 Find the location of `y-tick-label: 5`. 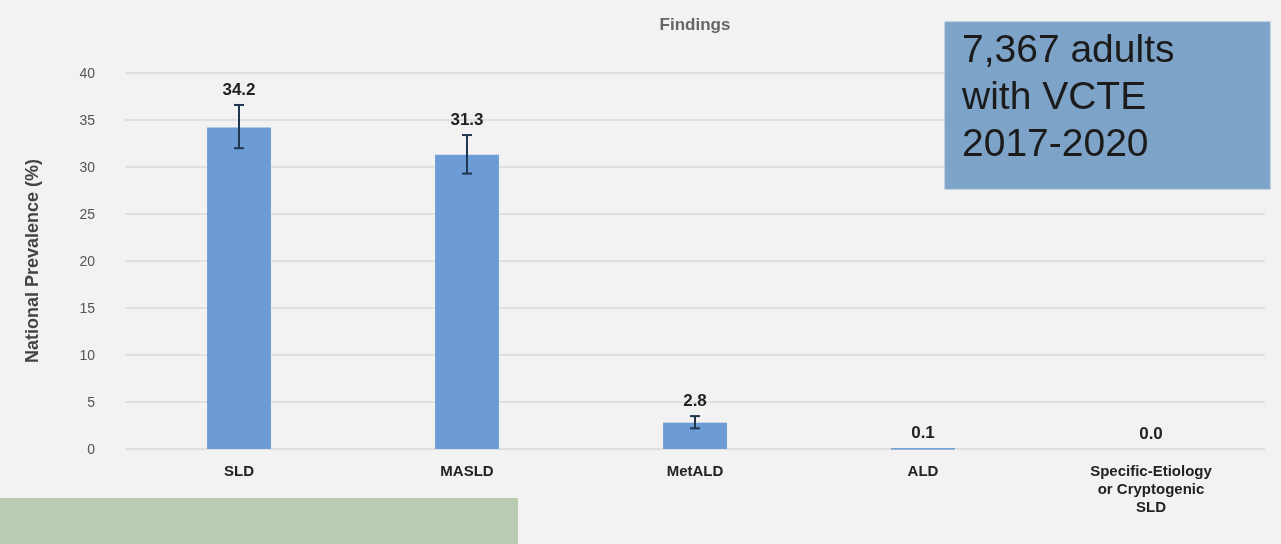

y-tick-label: 5 is located at coordinates (91, 401).